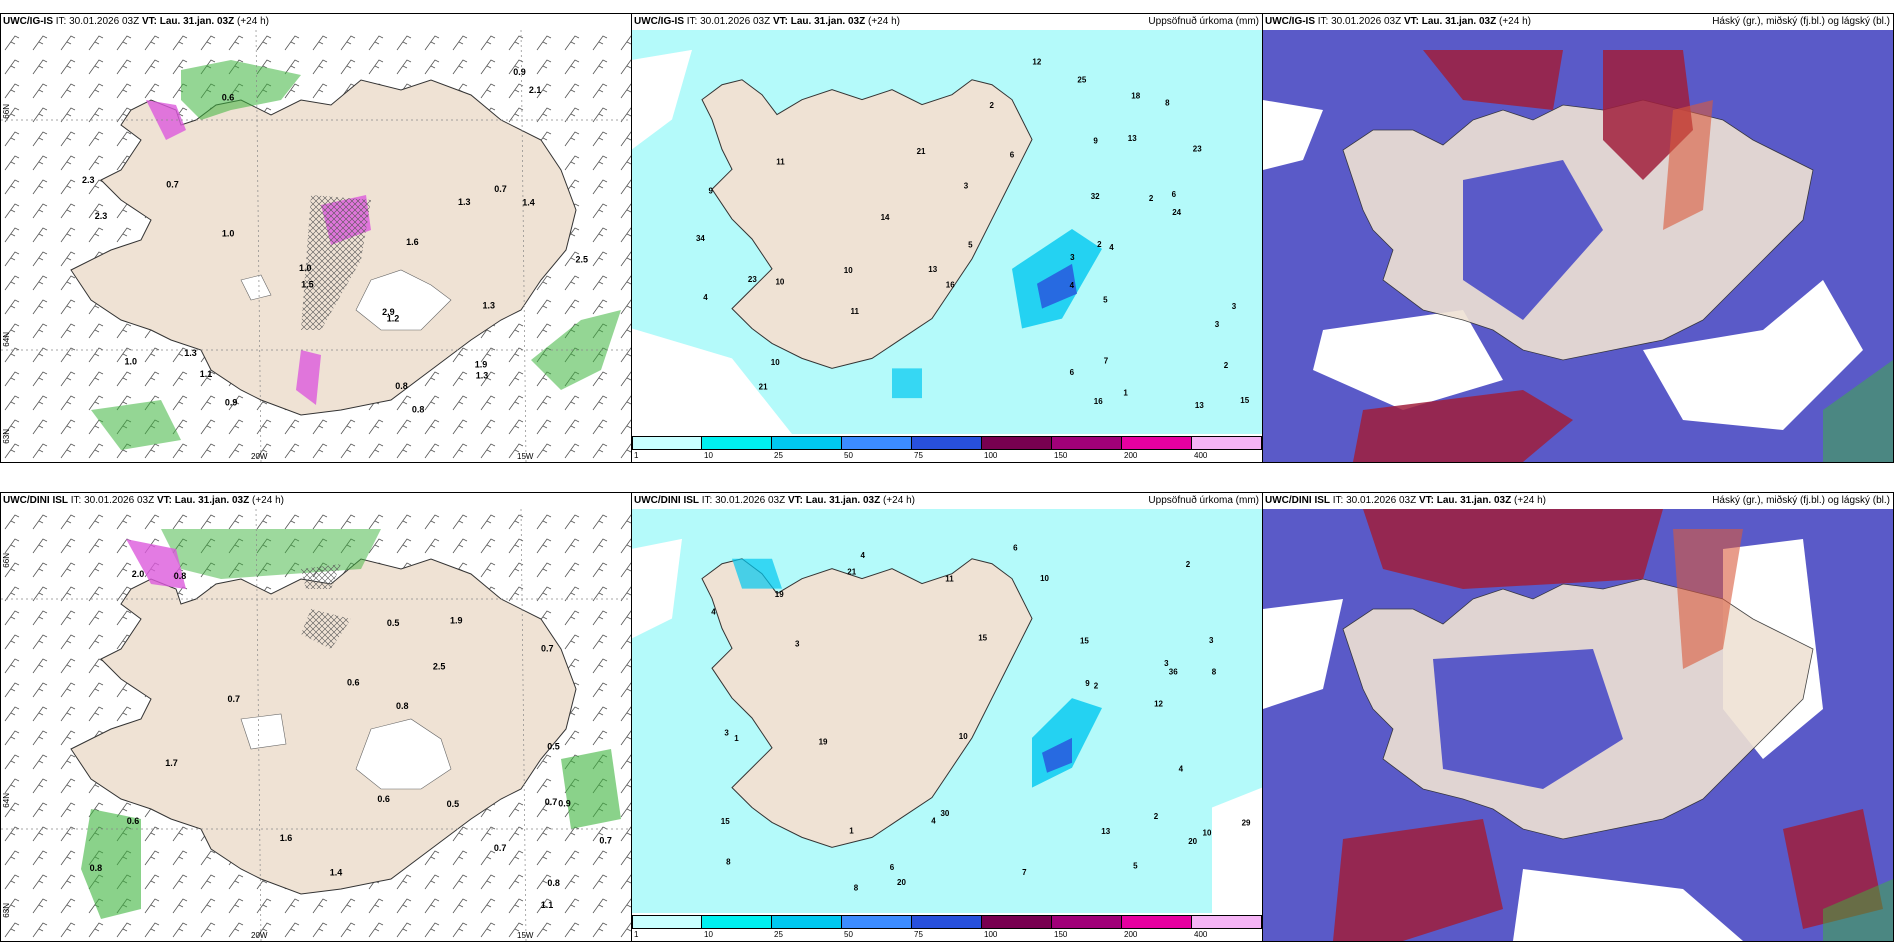  I want to click on colorbar-tick: 400, so click(1201, 934).